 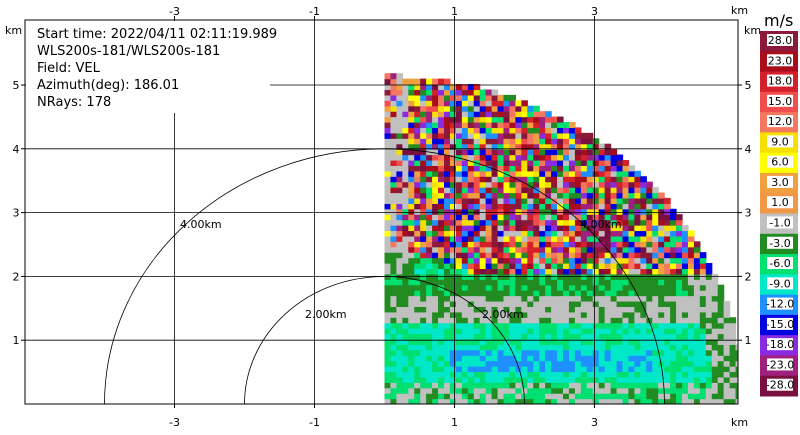 I want to click on y-tick-label-left: 5, so click(x=16, y=85).